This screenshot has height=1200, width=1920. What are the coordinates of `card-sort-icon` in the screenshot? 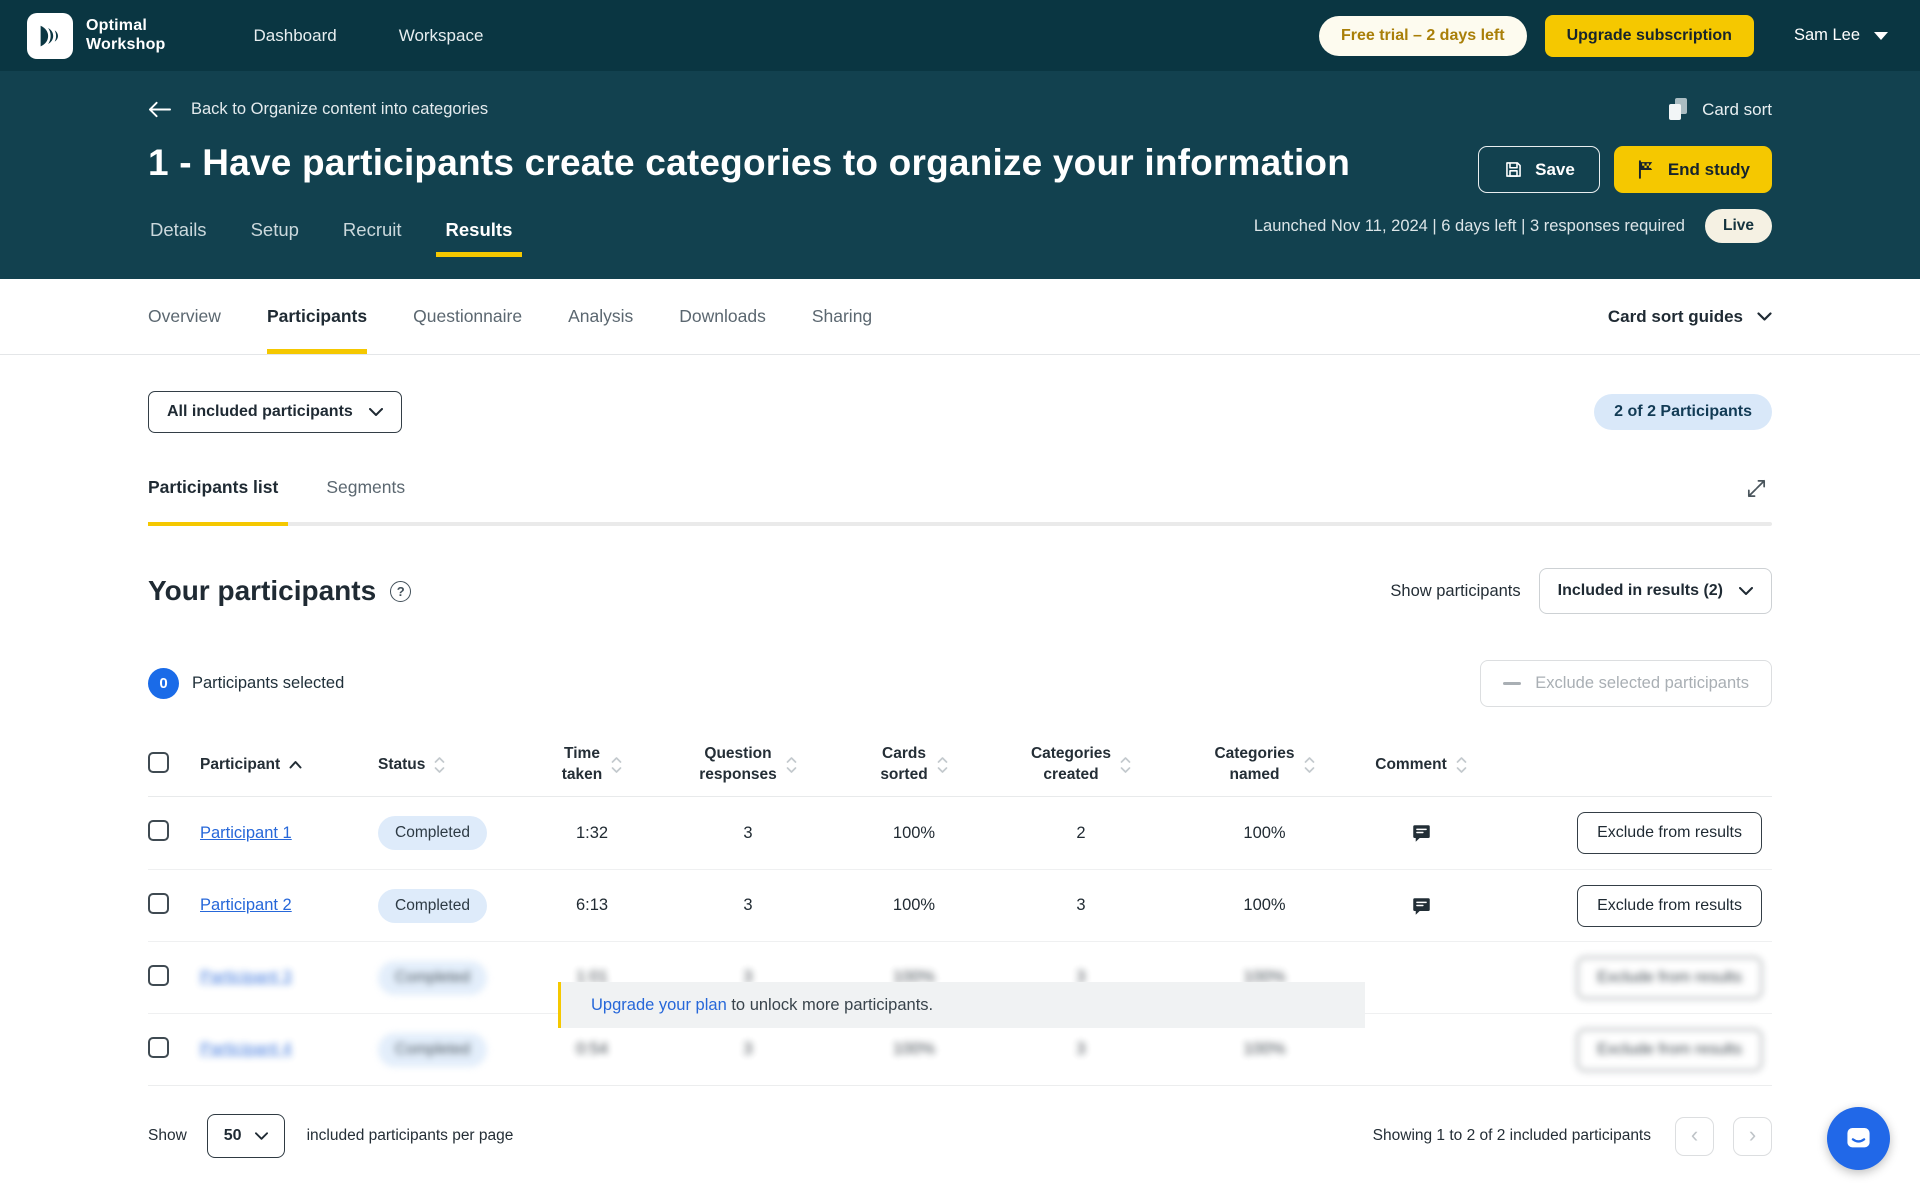 It's located at (1678, 109).